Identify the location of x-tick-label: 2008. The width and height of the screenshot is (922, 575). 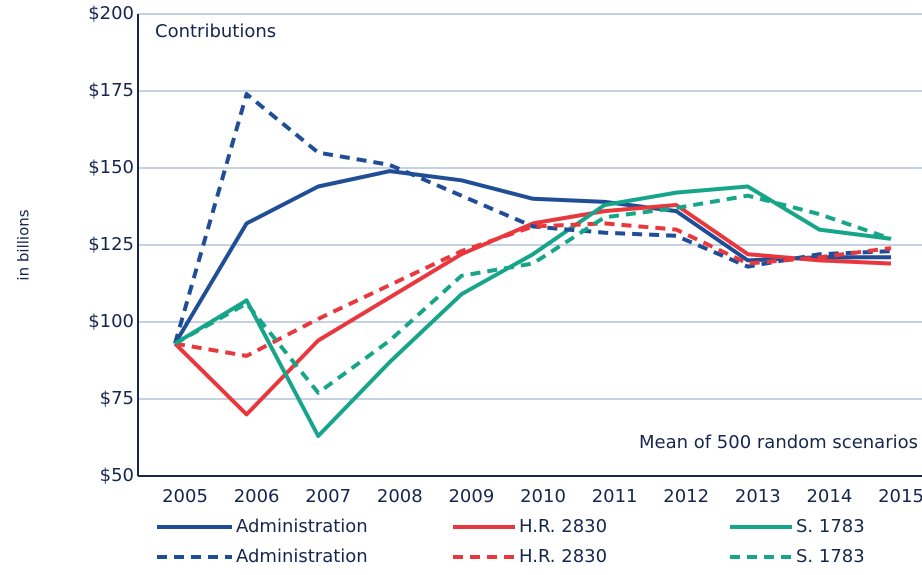
(400, 496).